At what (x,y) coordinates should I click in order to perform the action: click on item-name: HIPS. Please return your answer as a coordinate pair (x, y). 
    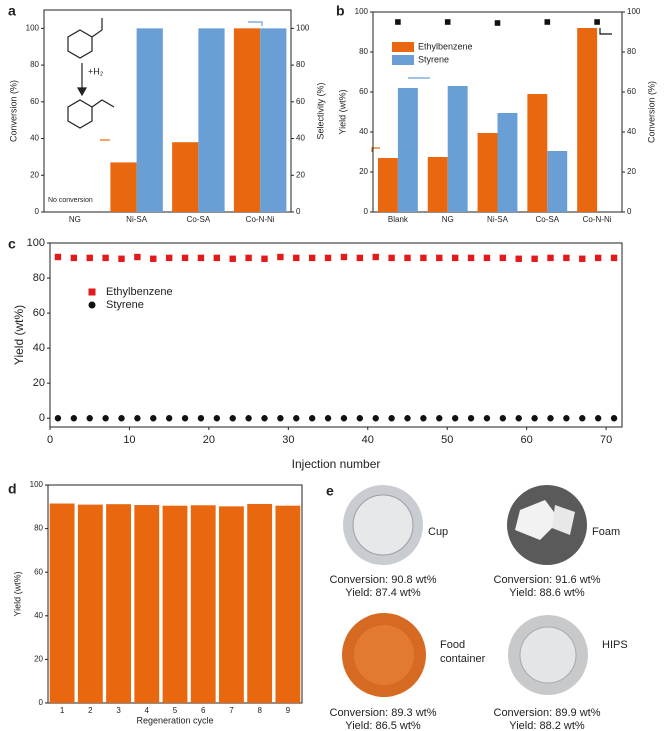
    Looking at the image, I should click on (615, 645).